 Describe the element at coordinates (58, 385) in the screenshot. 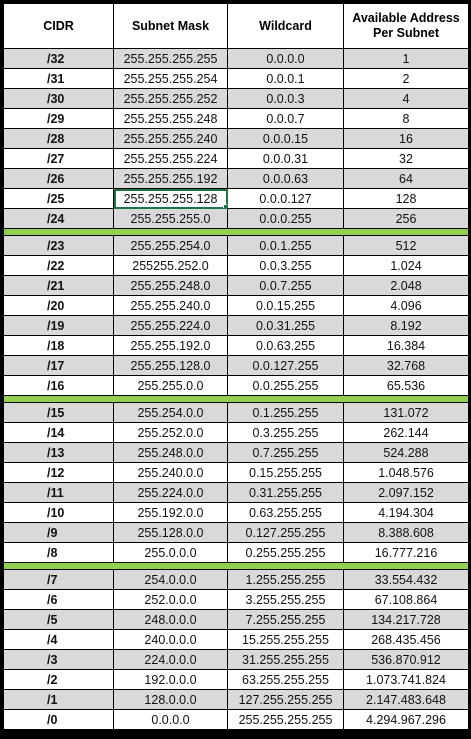

I see `cidr-cell: /16` at that location.